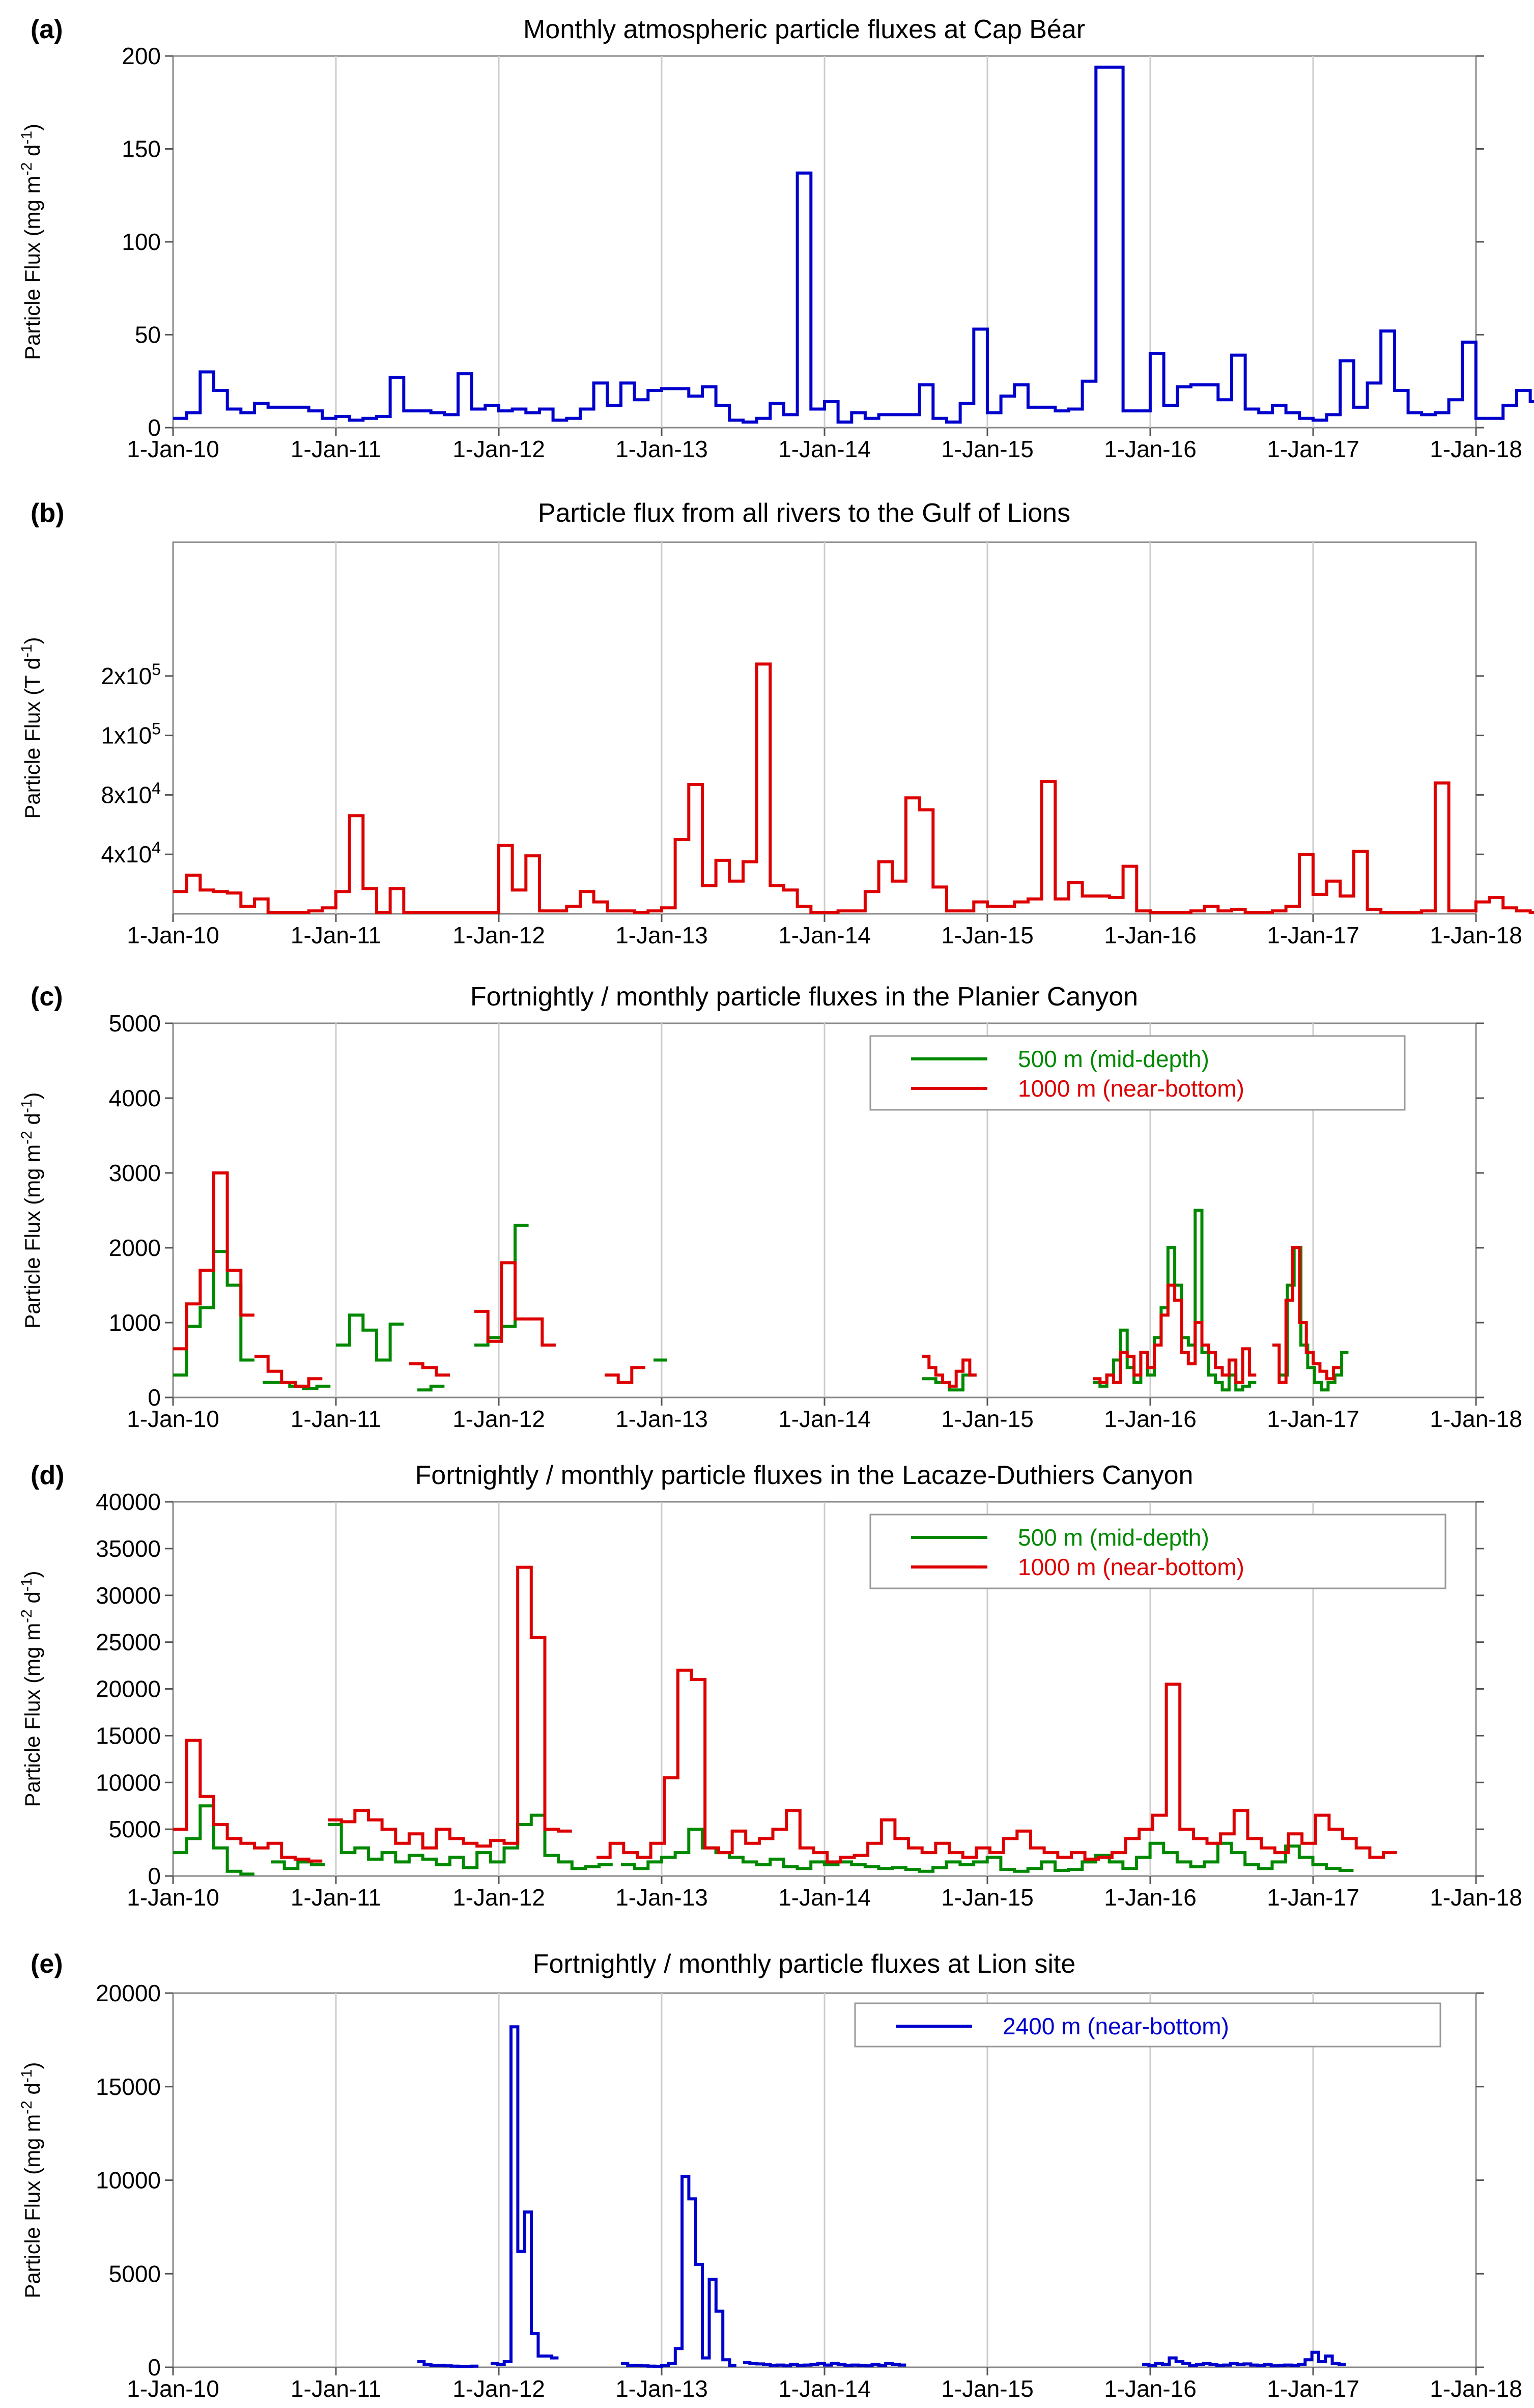 The image size is (1534, 2408). Describe the element at coordinates (47, 1964) in the screenshot. I see `panel-label: (e)` at that location.